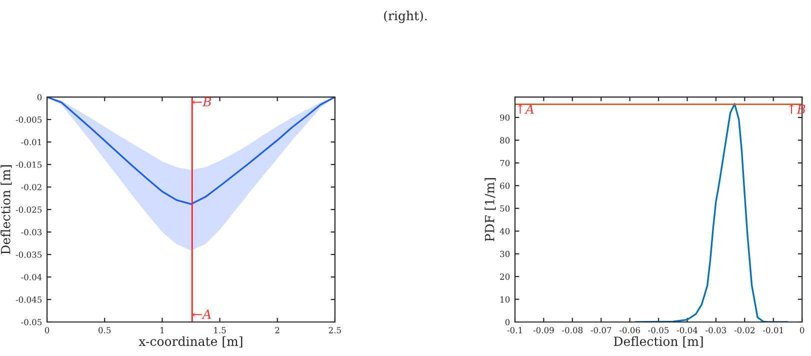 The width and height of the screenshot is (811, 356). What do you see at coordinates (490, 210) in the screenshot?
I see `y-axis-title: PDF [1/m]` at bounding box center [490, 210].